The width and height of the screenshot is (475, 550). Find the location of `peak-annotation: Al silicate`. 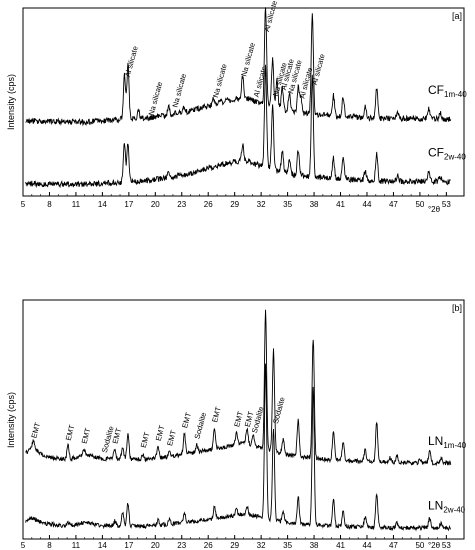

peak-annotation: Al silicate is located at coordinates (131, 61).